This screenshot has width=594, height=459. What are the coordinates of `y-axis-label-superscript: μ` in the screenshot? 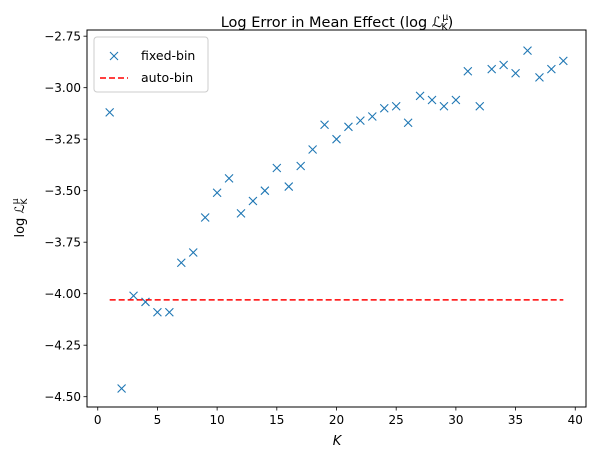 It's located at (16, 201).